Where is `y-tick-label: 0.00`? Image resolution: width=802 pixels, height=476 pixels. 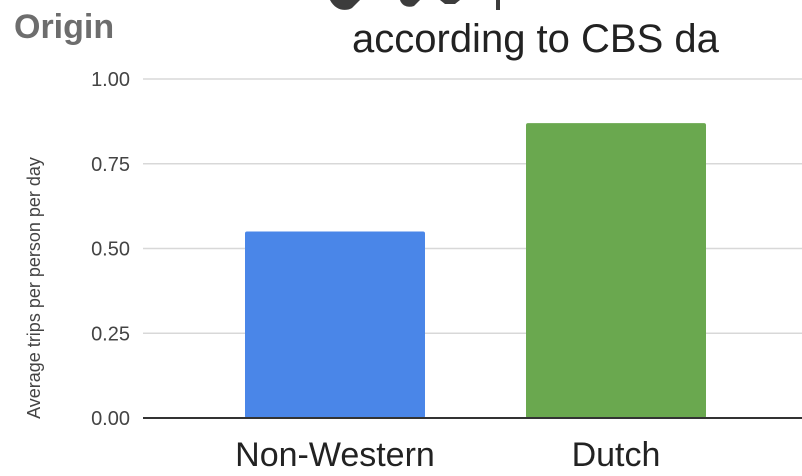
y-tick-label: 0.00 is located at coordinates (110, 419).